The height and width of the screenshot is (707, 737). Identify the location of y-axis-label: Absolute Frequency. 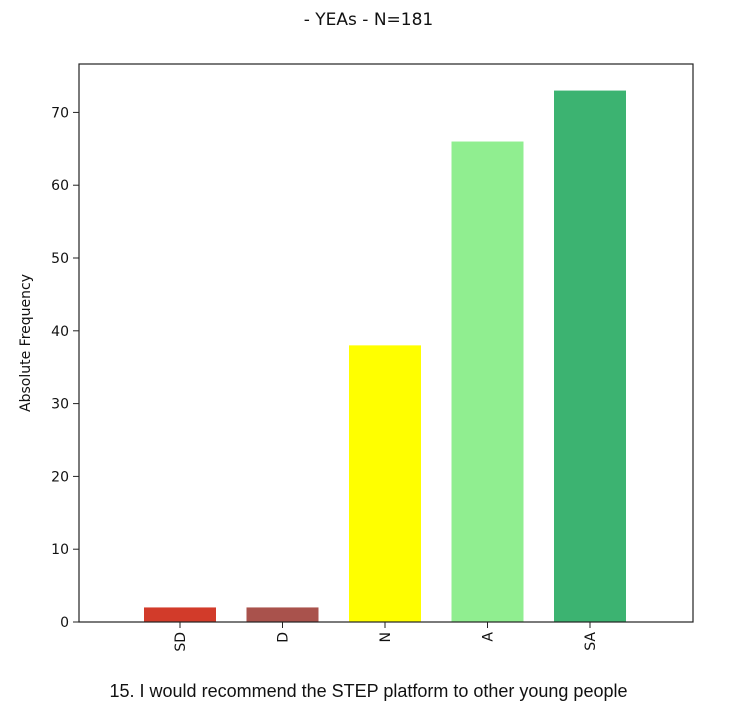
(26, 343).